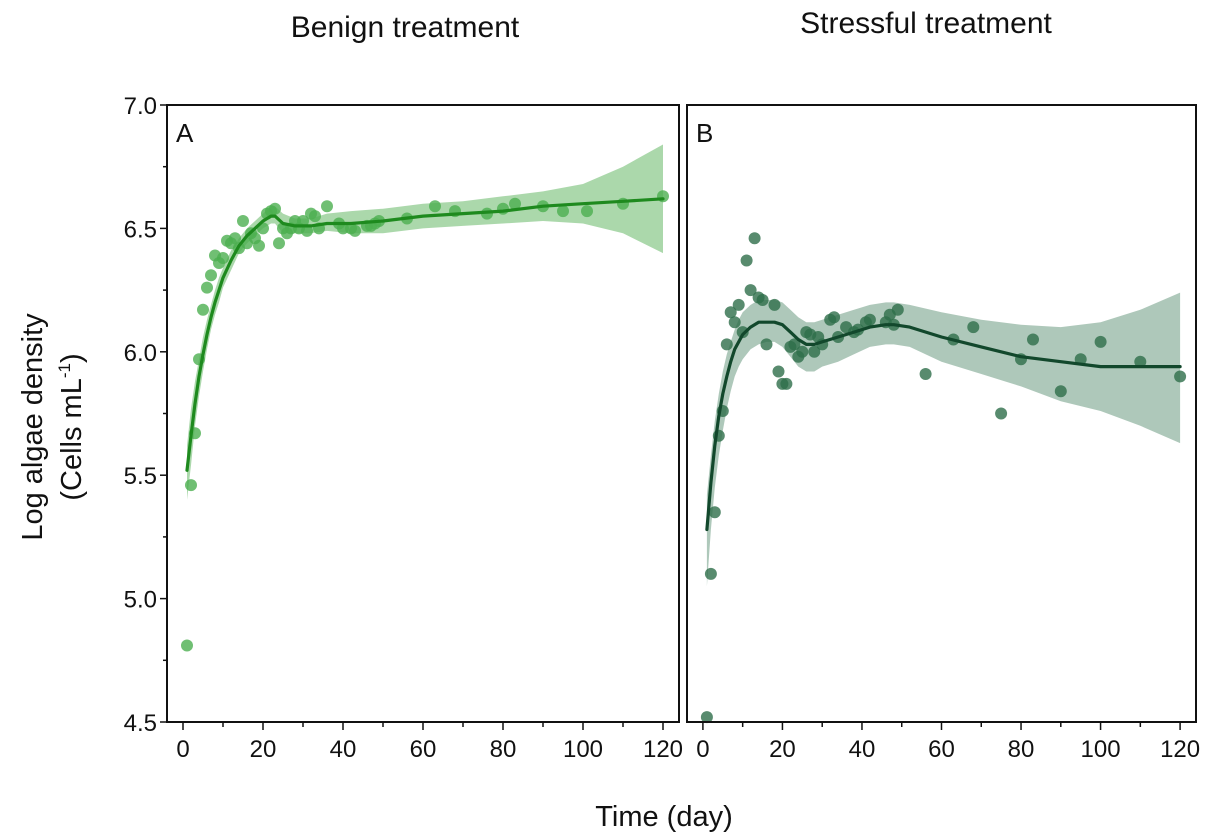  Describe the element at coordinates (140, 723) in the screenshot. I see `y-tick-label-5: 4.5` at that location.